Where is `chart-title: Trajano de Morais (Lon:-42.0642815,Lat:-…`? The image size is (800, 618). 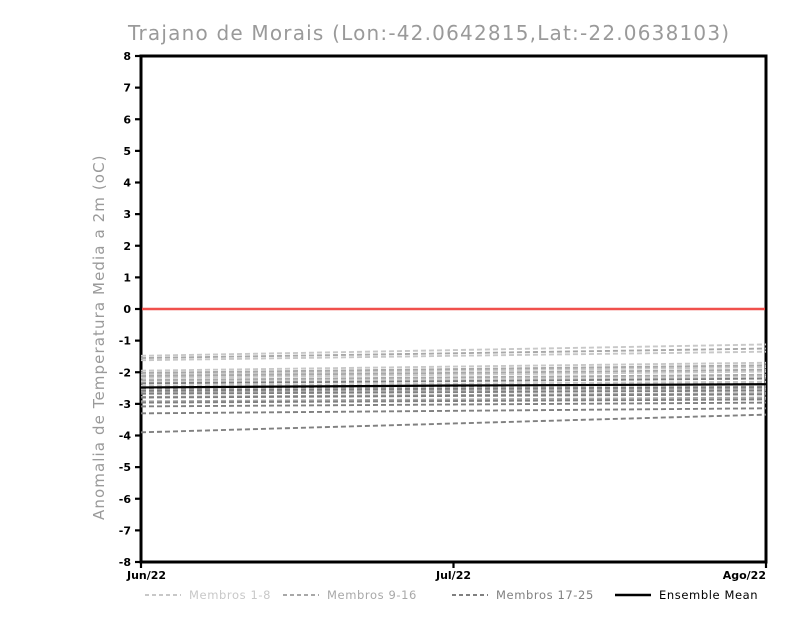
chart-title: Trajano de Morais (Lon:-42.0642815,Lat:-… is located at coordinates (428, 33).